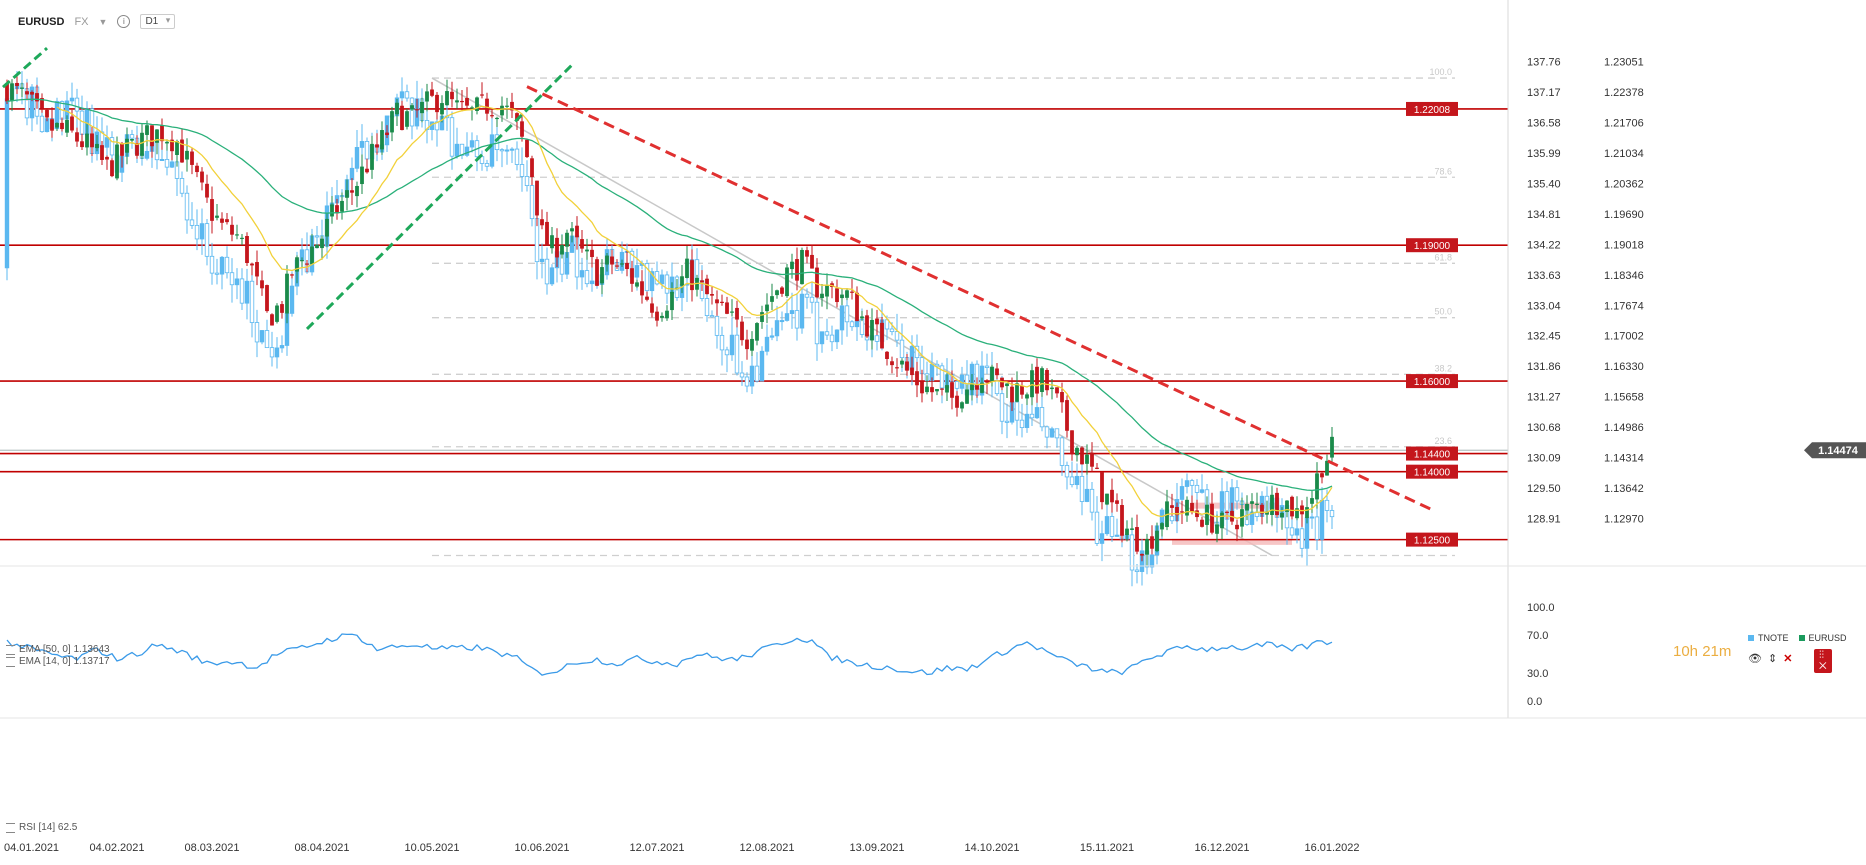 The height and width of the screenshot is (865, 1866). What do you see at coordinates (876, 848) in the screenshot?
I see `x-tick-label: 13.09.2021` at bounding box center [876, 848].